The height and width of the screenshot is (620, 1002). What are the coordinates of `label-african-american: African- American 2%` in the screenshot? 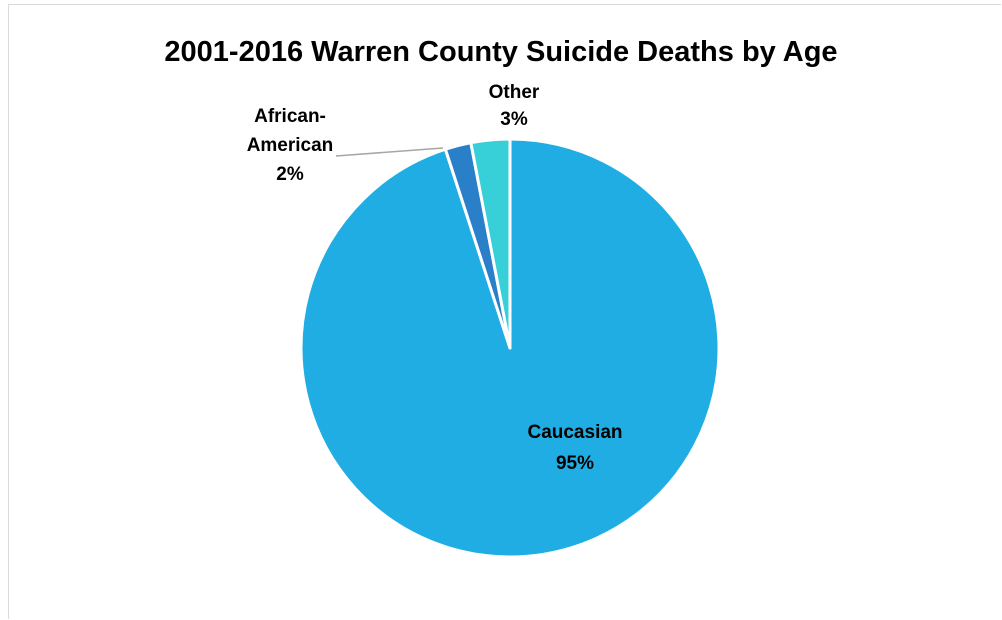 It's located at (290, 145).